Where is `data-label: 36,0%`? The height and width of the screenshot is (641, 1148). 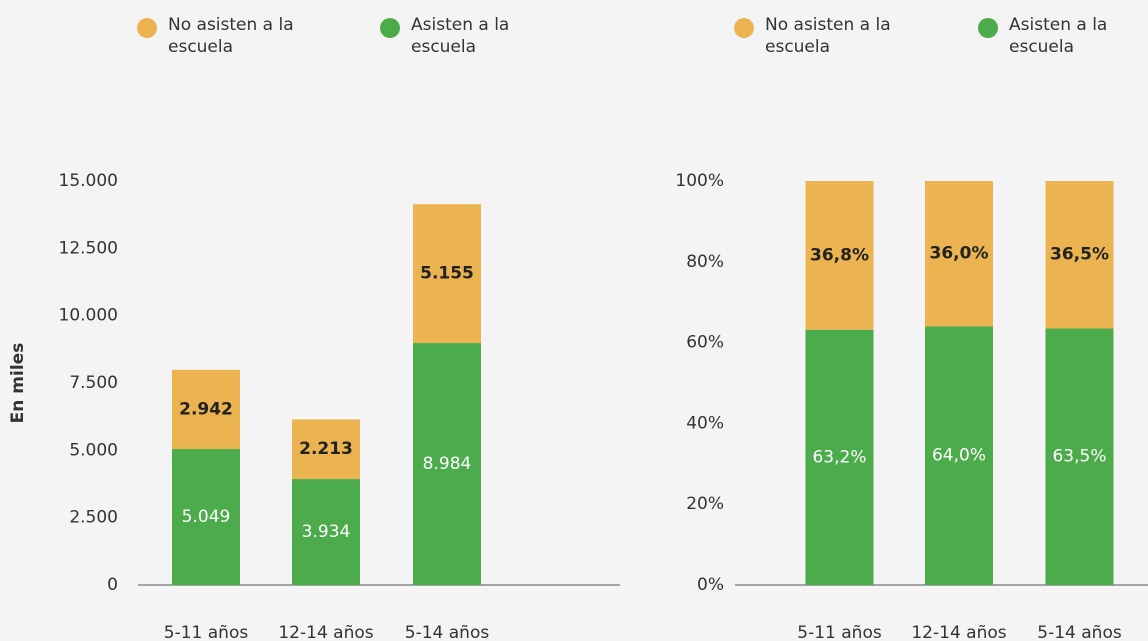 data-label: 36,0% is located at coordinates (959, 254).